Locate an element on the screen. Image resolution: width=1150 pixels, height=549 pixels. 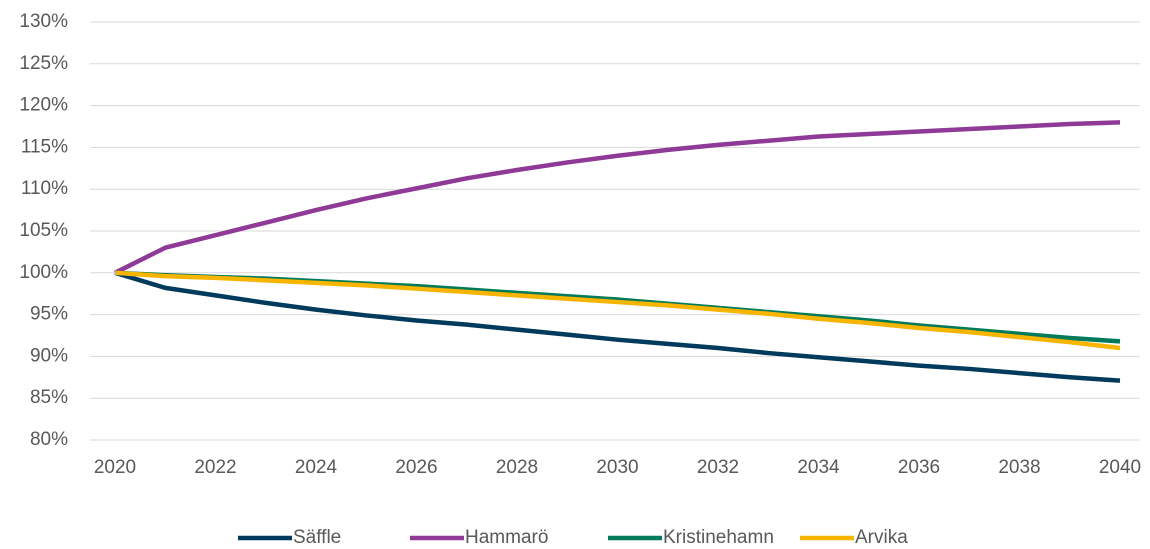
legend-label: Arvika is located at coordinates (881, 537).